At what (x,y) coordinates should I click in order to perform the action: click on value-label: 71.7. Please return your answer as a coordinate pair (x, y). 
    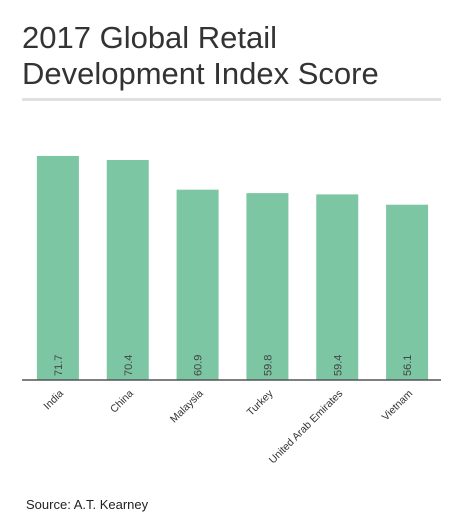
    Looking at the image, I should click on (59, 365).